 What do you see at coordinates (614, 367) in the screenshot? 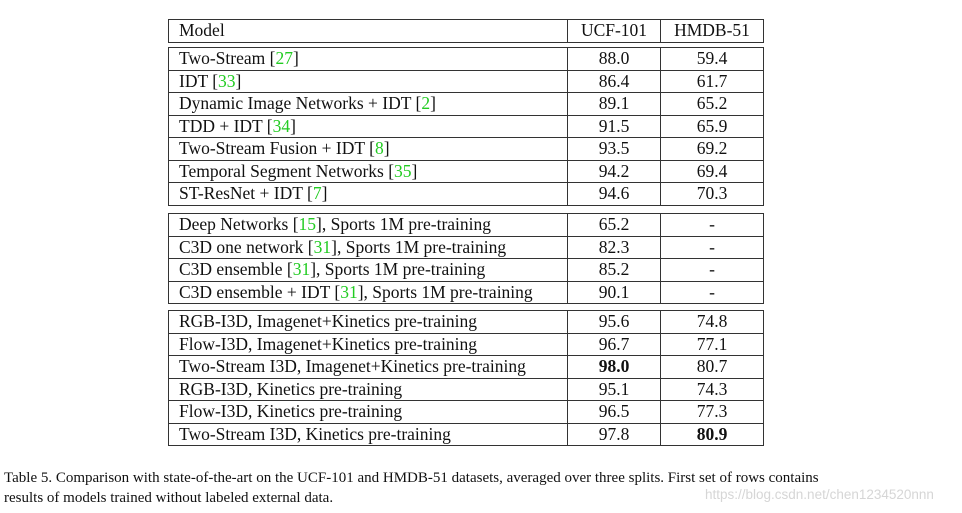
I see `ucf101-score: 98.0` at bounding box center [614, 367].